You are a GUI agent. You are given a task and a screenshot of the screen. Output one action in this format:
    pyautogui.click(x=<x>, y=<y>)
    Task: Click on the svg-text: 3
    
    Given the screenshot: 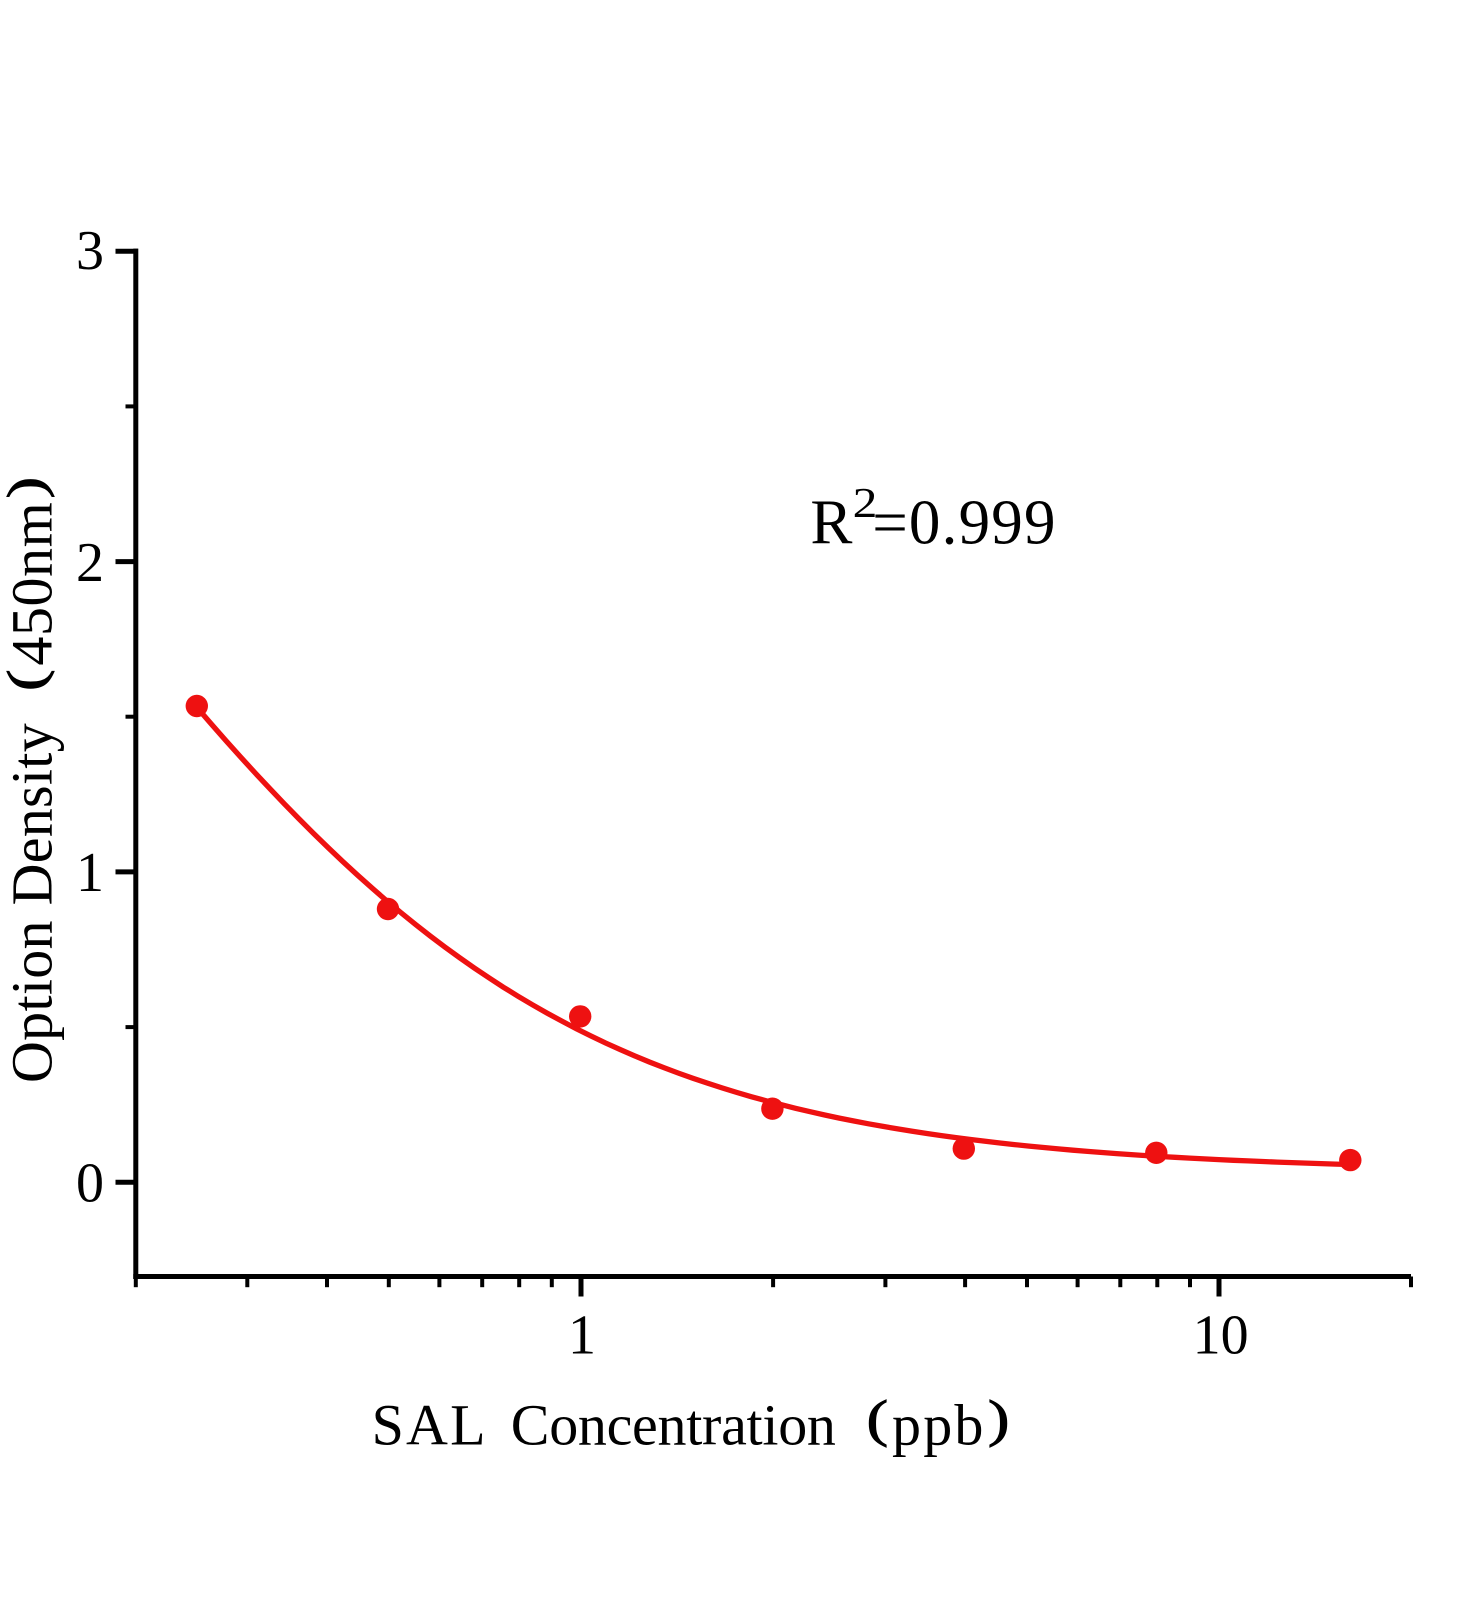 What is the action you would take?
    pyautogui.click(x=90, y=251)
    